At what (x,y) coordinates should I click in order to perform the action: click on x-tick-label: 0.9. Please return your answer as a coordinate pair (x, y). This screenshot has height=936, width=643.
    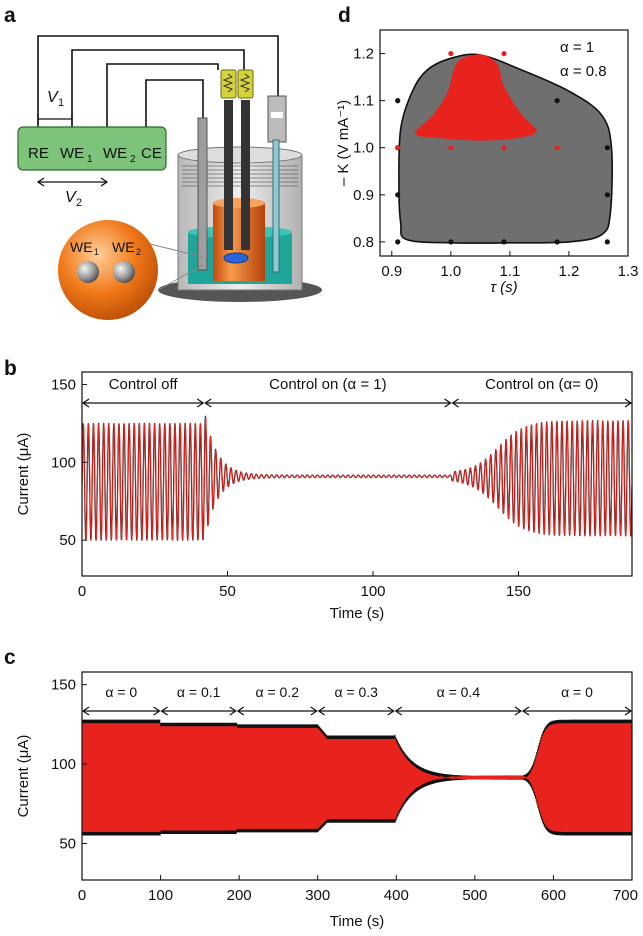
    Looking at the image, I should click on (391, 271).